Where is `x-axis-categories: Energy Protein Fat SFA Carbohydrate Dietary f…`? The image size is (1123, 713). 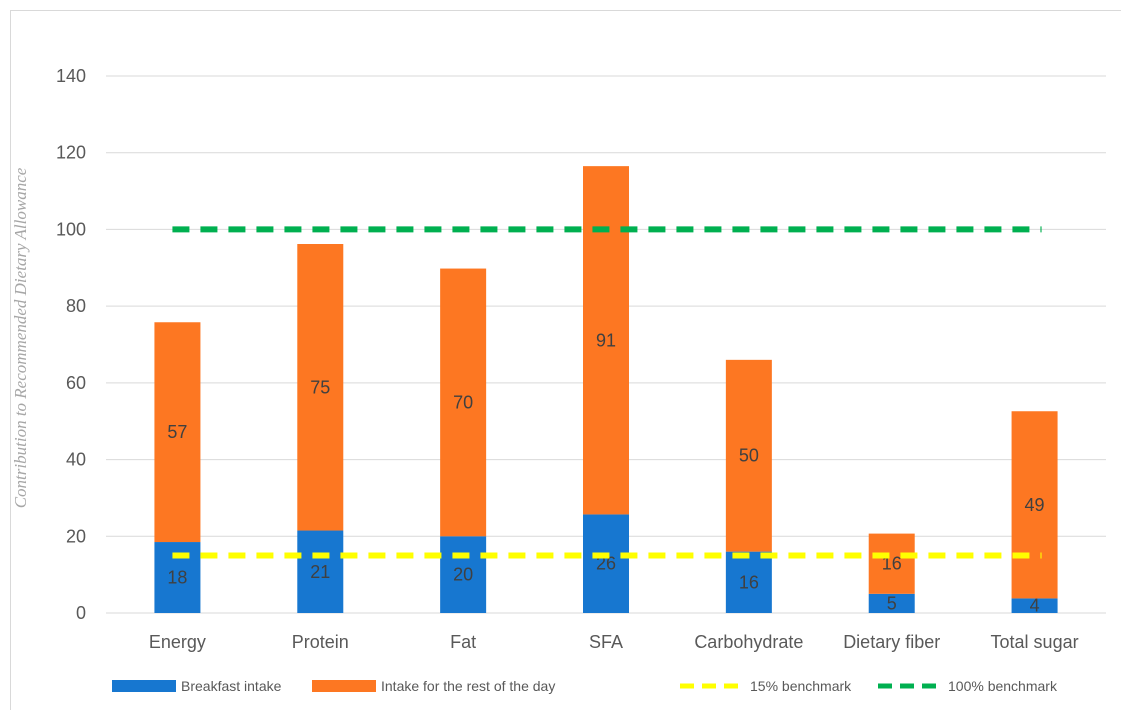
x-axis-categories: Energy Protein Fat SFA Carbohydrate Dietary f… is located at coordinates (614, 642).